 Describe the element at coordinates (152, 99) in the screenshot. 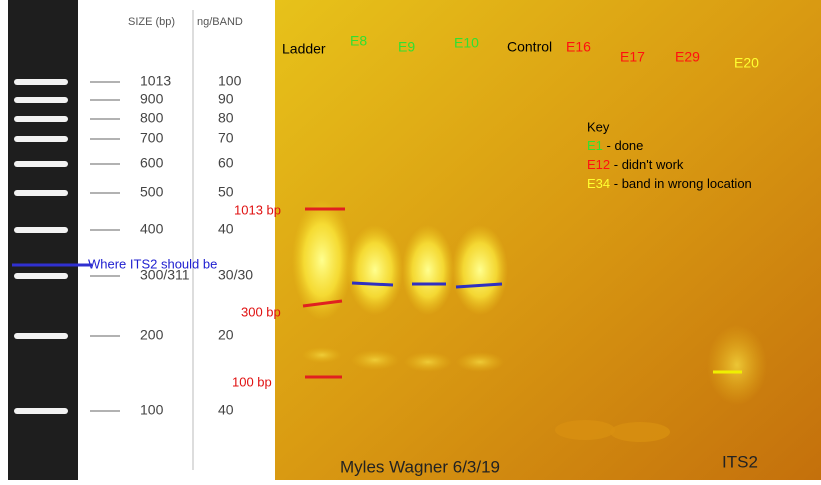

I see `band-size: 900` at that location.